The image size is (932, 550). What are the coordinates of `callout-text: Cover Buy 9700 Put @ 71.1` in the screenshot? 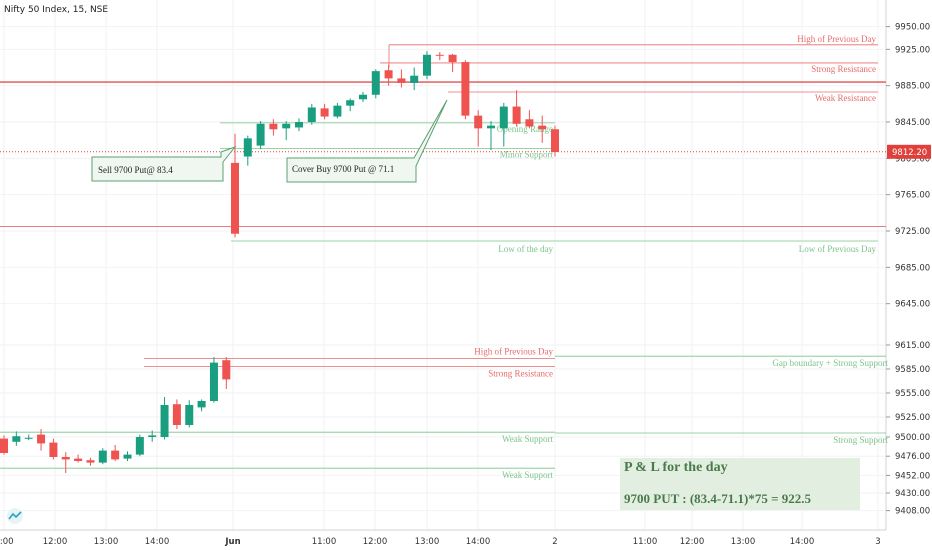 It's located at (343, 169).